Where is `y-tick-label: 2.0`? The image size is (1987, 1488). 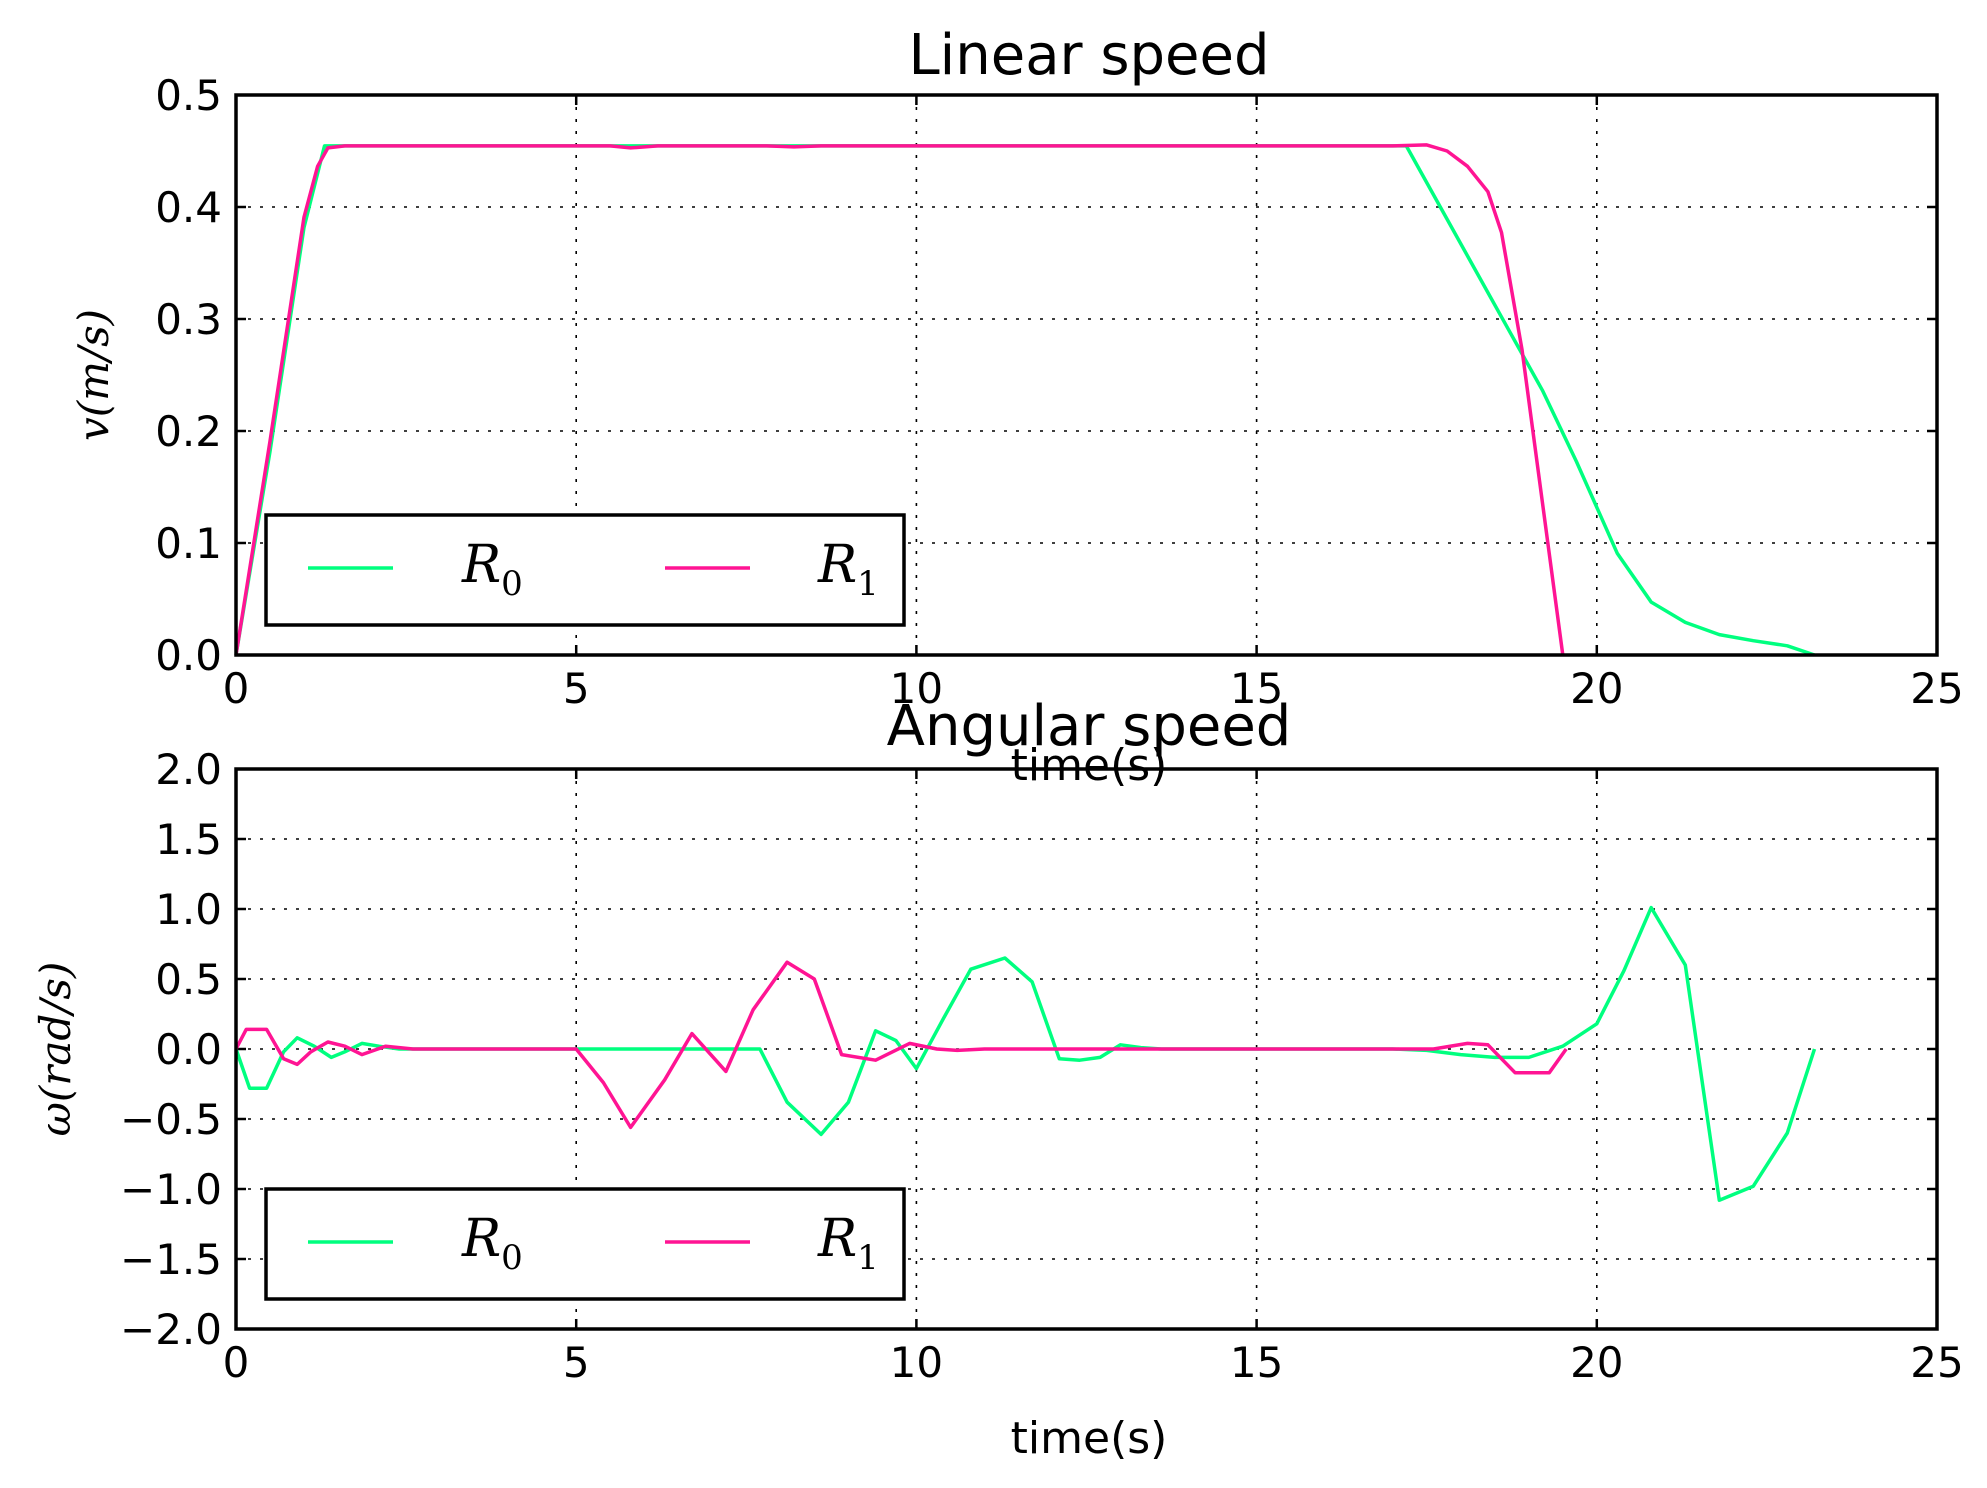 y-tick-label: 2.0 is located at coordinates (188, 769).